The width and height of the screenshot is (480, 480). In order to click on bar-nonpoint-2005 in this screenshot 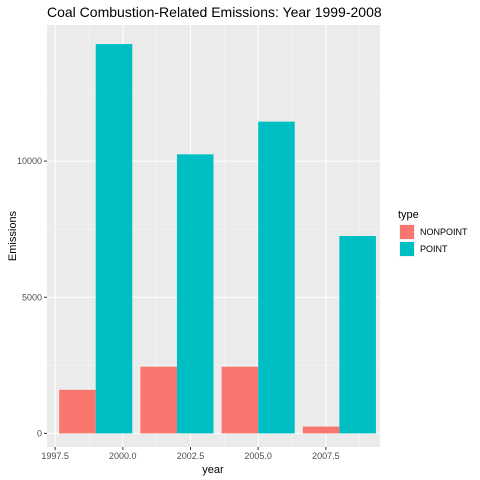, I will do `click(240, 400)`.